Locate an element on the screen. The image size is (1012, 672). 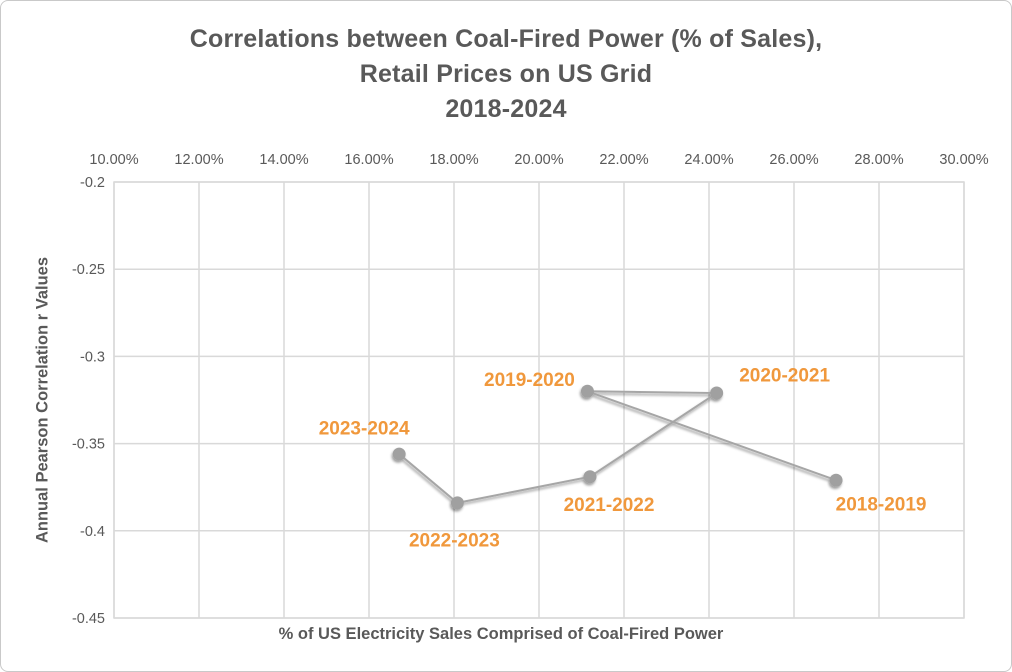
data-point-label-2020-2021: 2020-2021 is located at coordinates (784, 376).